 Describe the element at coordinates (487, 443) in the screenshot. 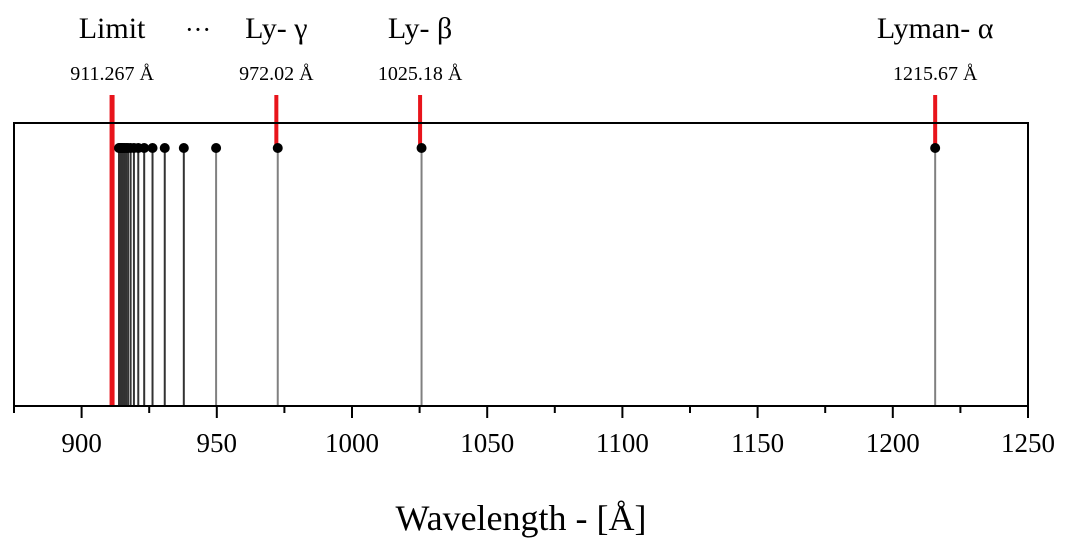

I see `x-tick-label: 1050` at that location.